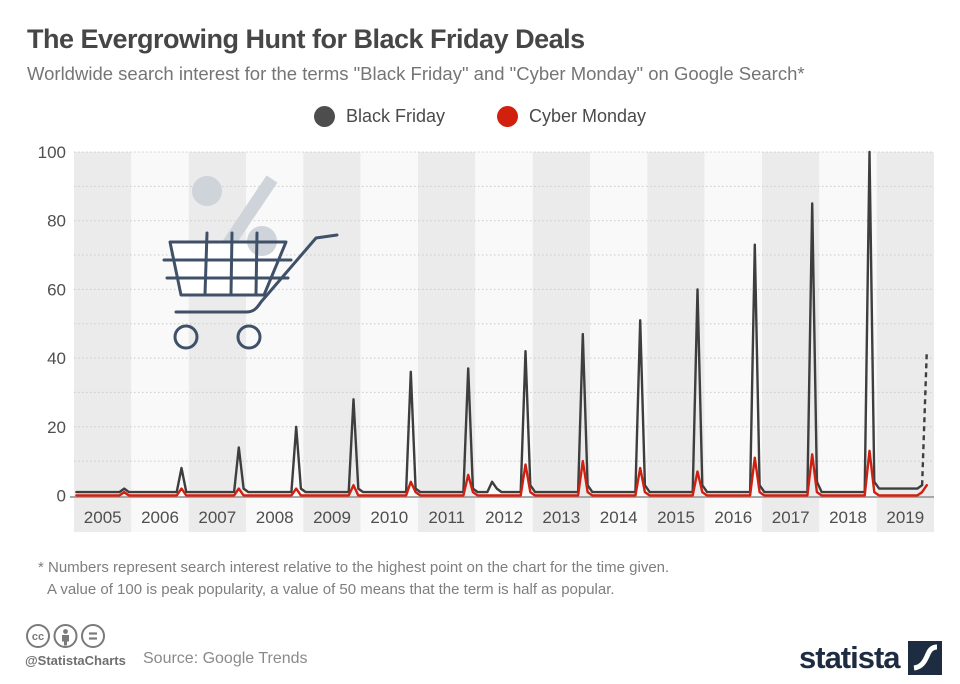  I want to click on cc-icon, so click(38, 636).